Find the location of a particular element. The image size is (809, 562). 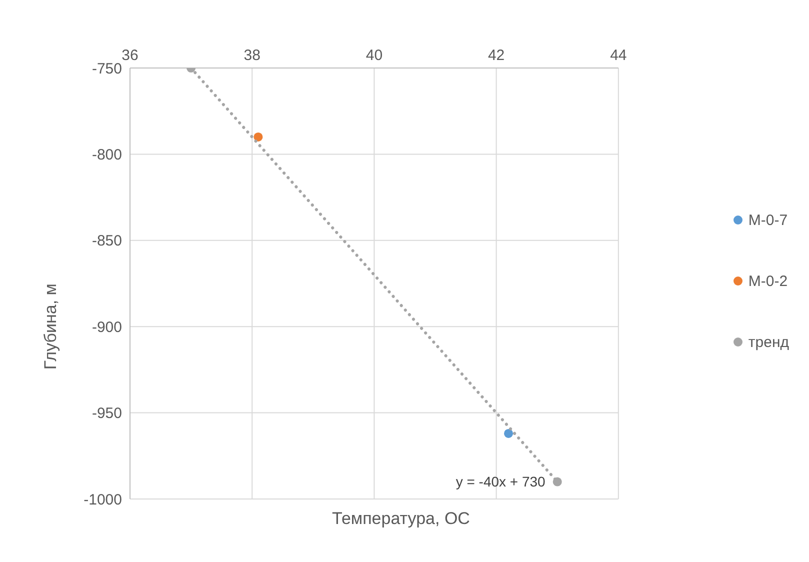

x-tick-label: 40 is located at coordinates (374, 55).